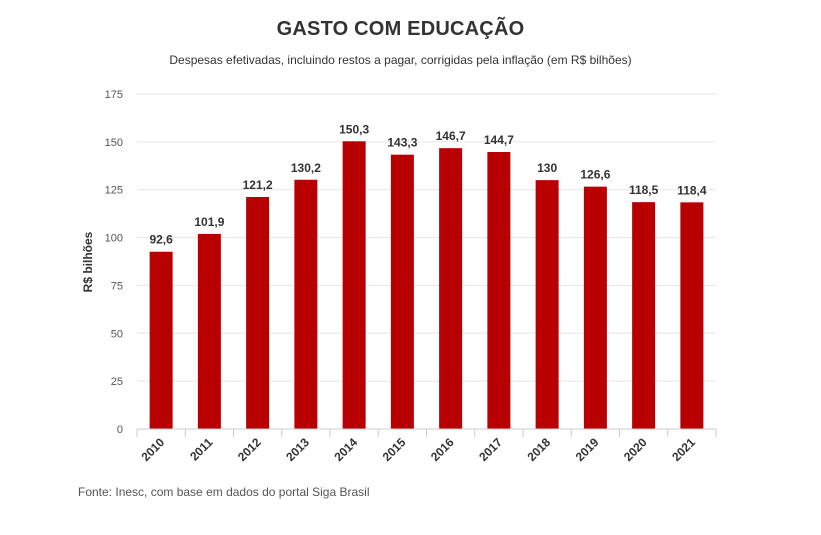 This screenshot has width=821, height=535. Describe the element at coordinates (258, 185) in the screenshot. I see `data-label: 121,2` at that location.